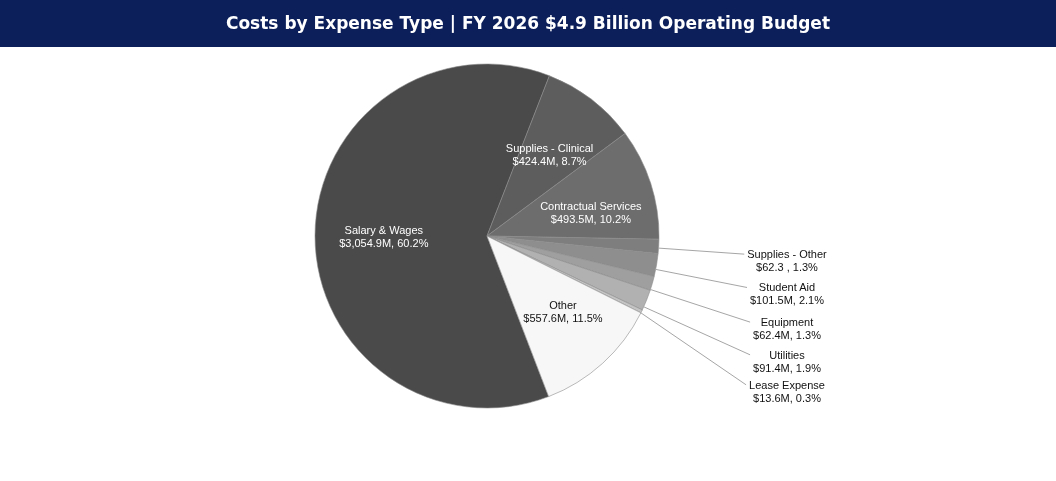 Image resolution: width=1056 pixels, height=481 pixels. What do you see at coordinates (549, 147) in the screenshot?
I see `slice-label: Supplies - Clinical` at bounding box center [549, 147].